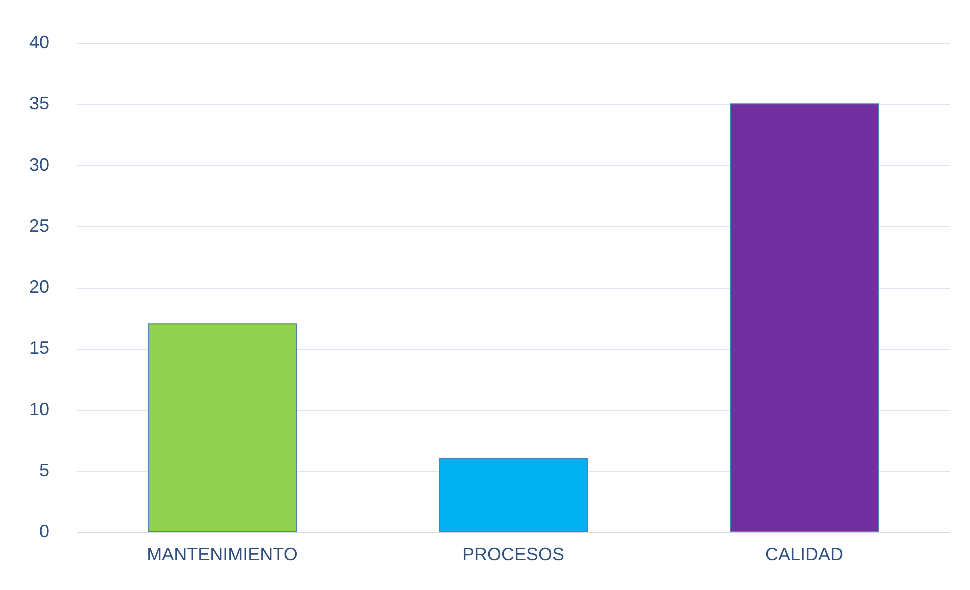  I want to click on y-tick-label: 25, so click(39, 226).